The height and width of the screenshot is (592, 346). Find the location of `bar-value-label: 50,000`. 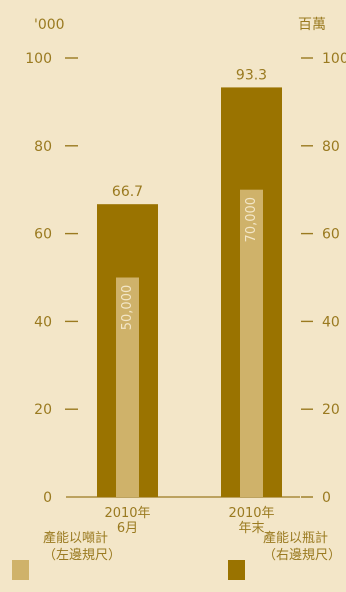

bar-value-label: 50,000 is located at coordinates (127, 308).